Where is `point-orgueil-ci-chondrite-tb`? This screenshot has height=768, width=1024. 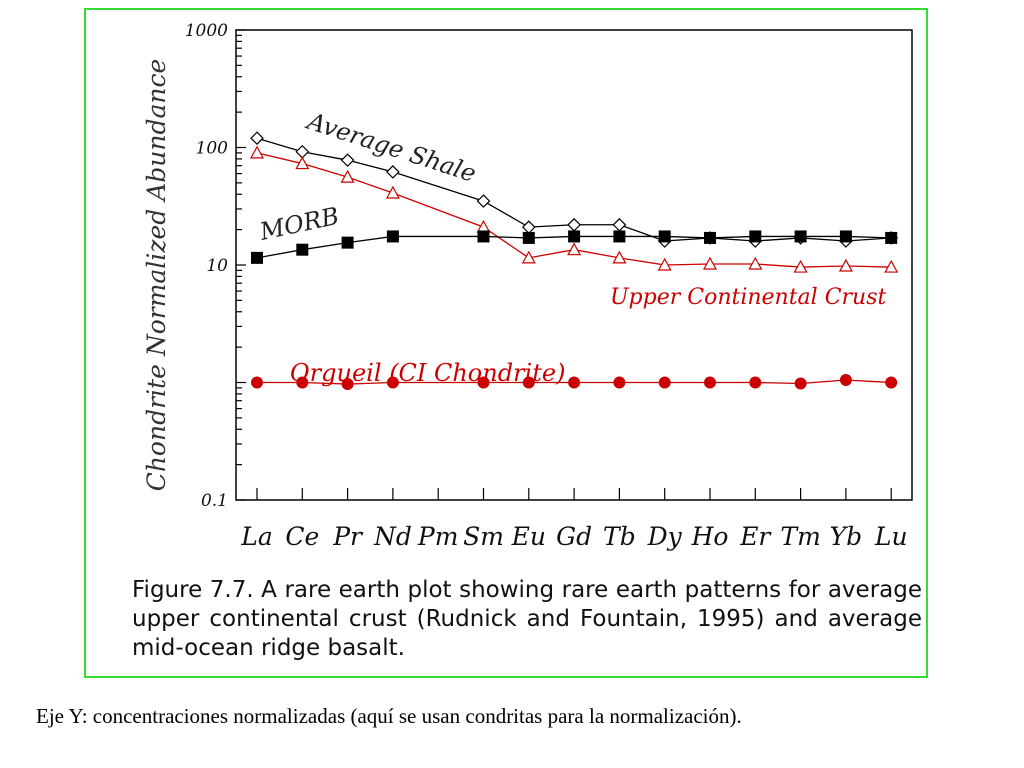
point-orgueil-ci-chondrite-tb is located at coordinates (619, 382).